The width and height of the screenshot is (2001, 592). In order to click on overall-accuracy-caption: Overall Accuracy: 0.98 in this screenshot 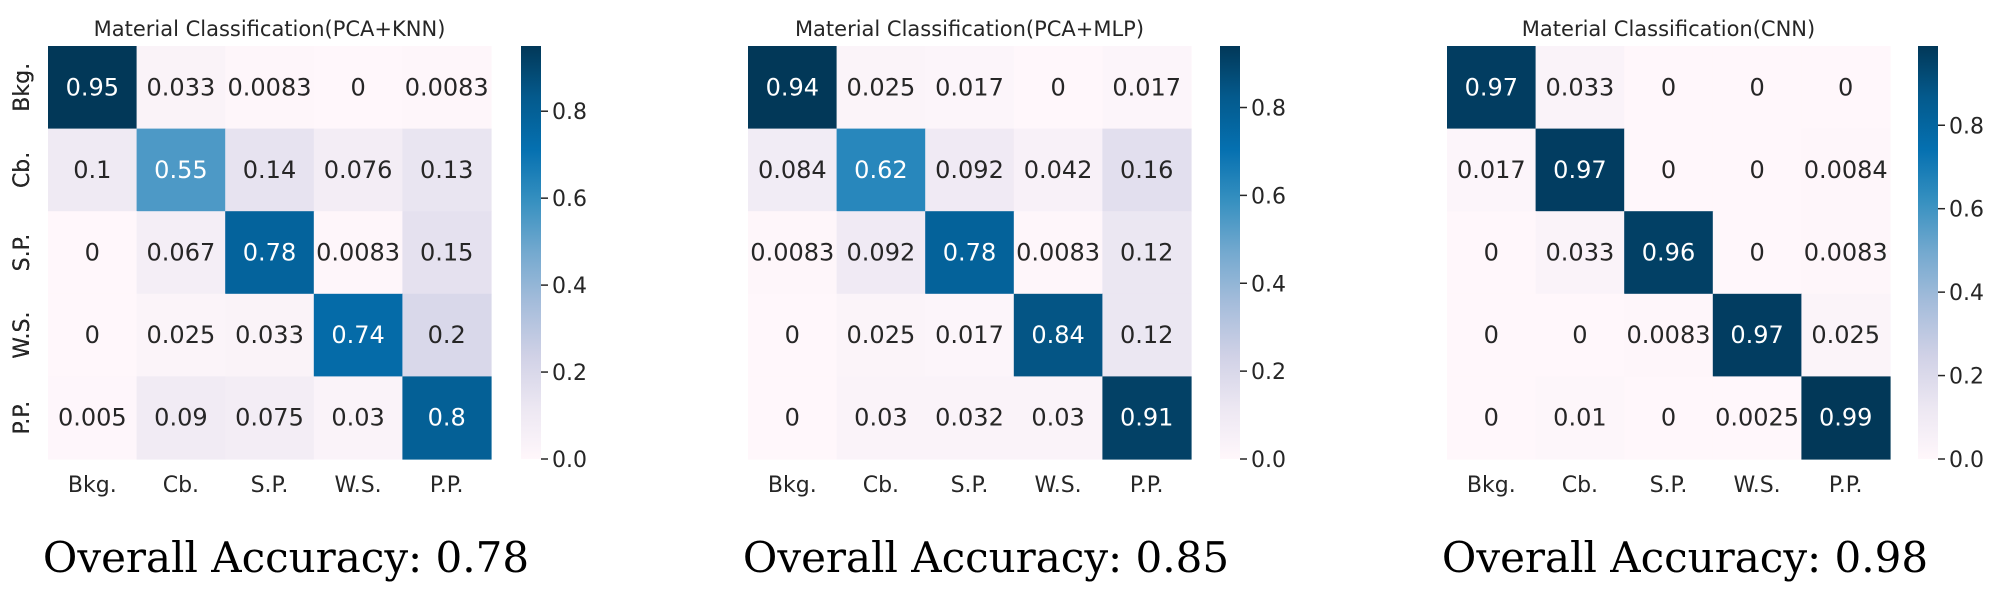, I will do `click(1685, 557)`.